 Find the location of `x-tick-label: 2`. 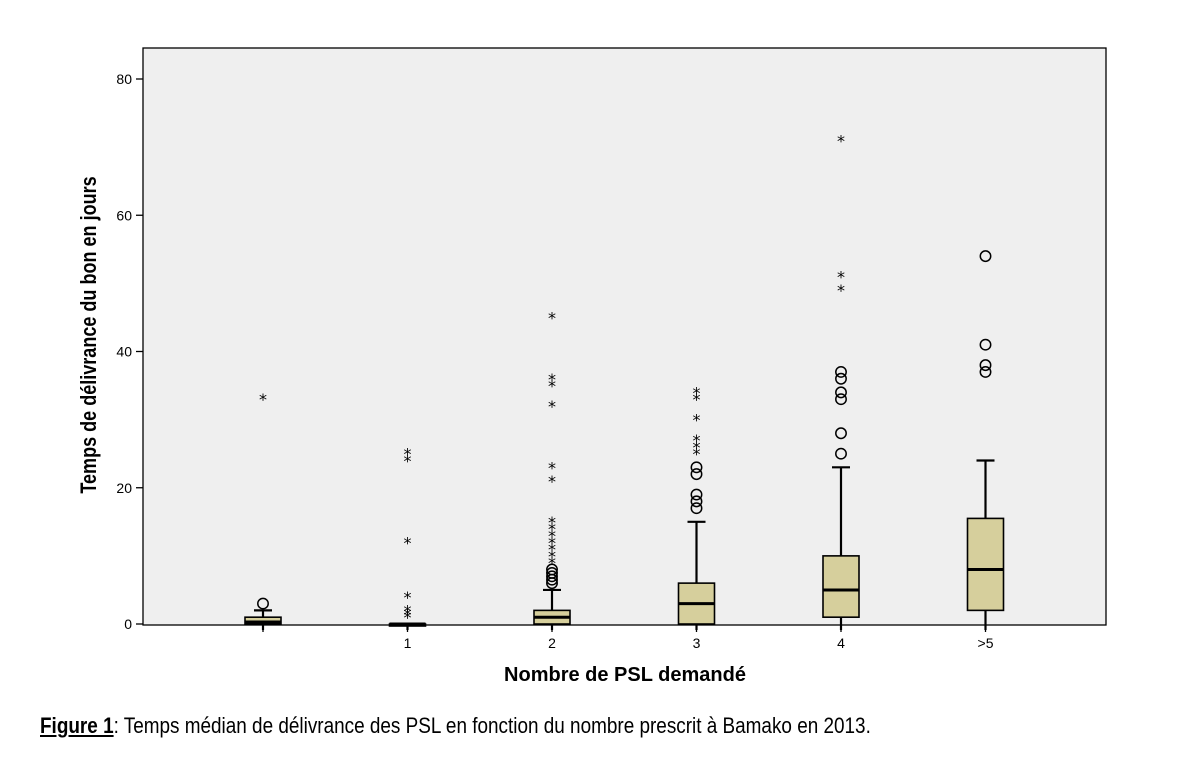

x-tick-label: 2 is located at coordinates (552, 643).